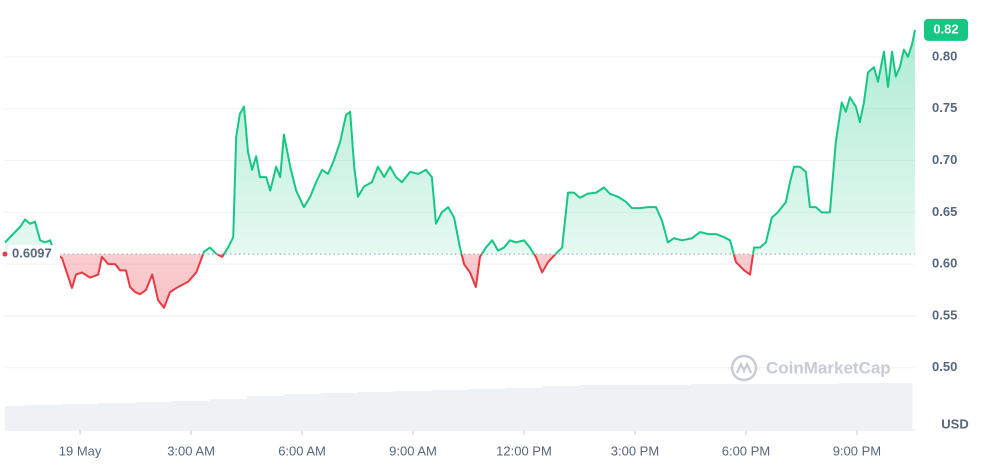 This screenshot has height=468, width=982. What do you see at coordinates (944, 107) in the screenshot?
I see `y-tick-label: 0.75` at bounding box center [944, 107].